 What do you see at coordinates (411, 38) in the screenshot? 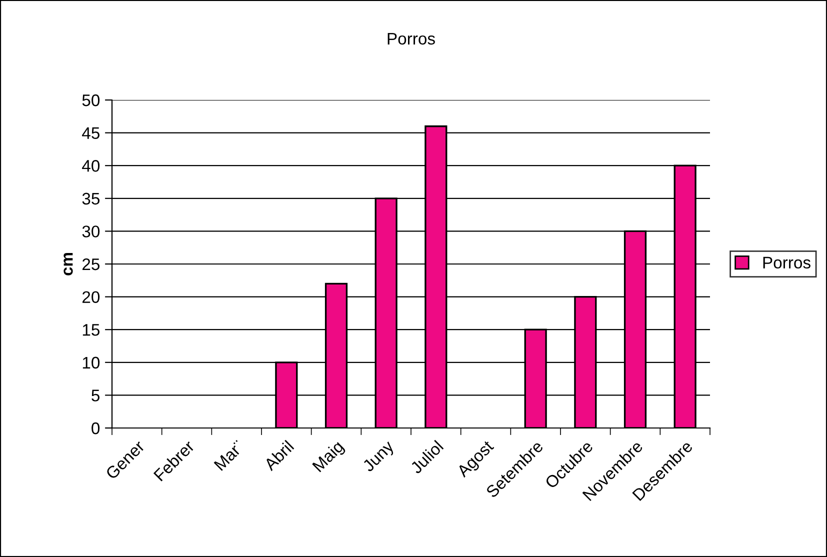
I see `chart-title: Porros` at bounding box center [411, 38].